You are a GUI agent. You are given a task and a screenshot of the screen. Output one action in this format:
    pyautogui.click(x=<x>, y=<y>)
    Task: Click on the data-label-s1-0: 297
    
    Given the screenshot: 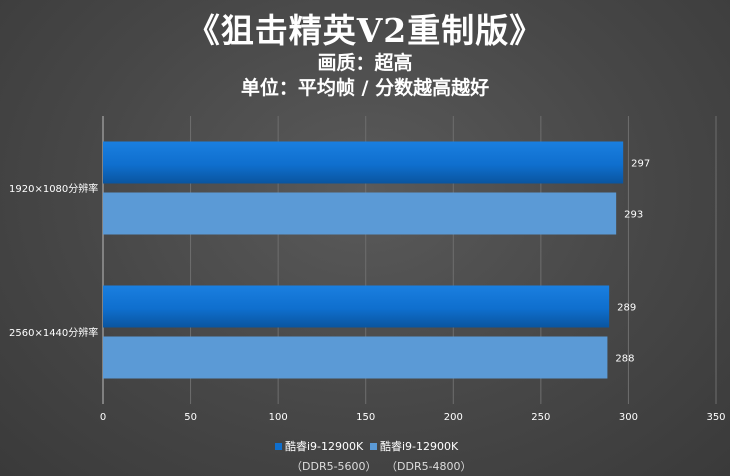 What is the action you would take?
    pyautogui.click(x=640, y=164)
    